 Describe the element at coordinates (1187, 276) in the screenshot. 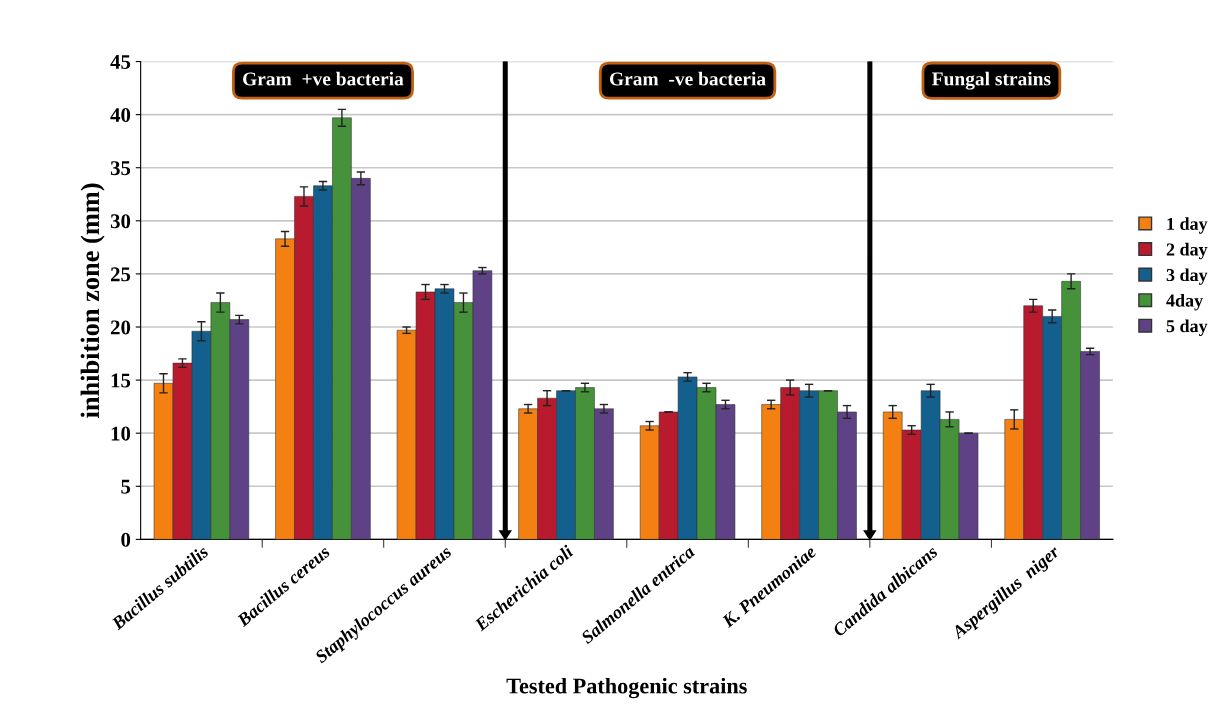

I see `legend-label: 3 day` at that location.